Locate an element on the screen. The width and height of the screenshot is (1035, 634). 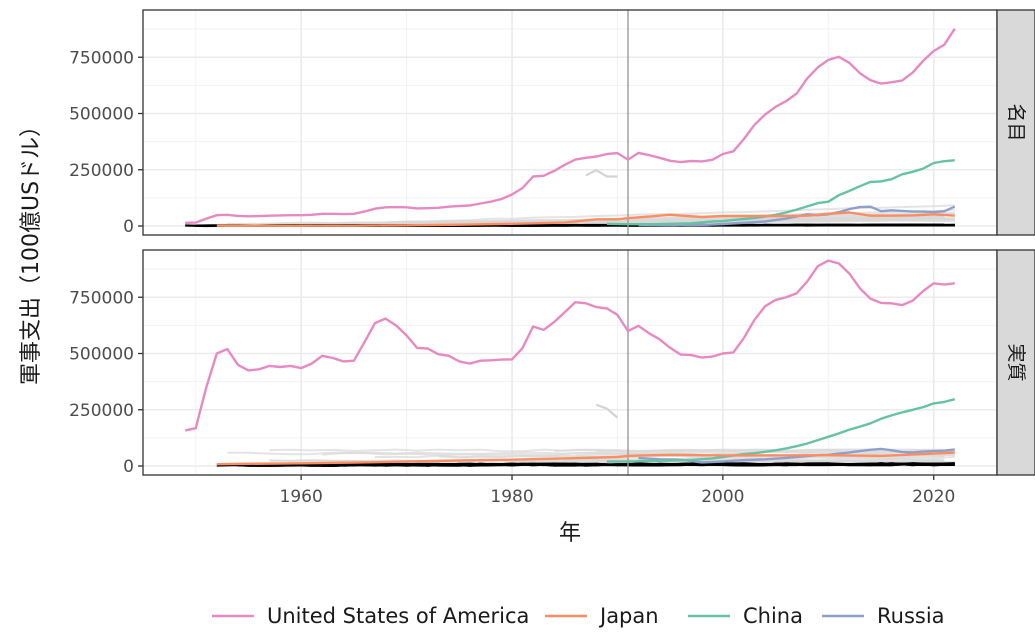
legend-label: United States of America is located at coordinates (398, 616).